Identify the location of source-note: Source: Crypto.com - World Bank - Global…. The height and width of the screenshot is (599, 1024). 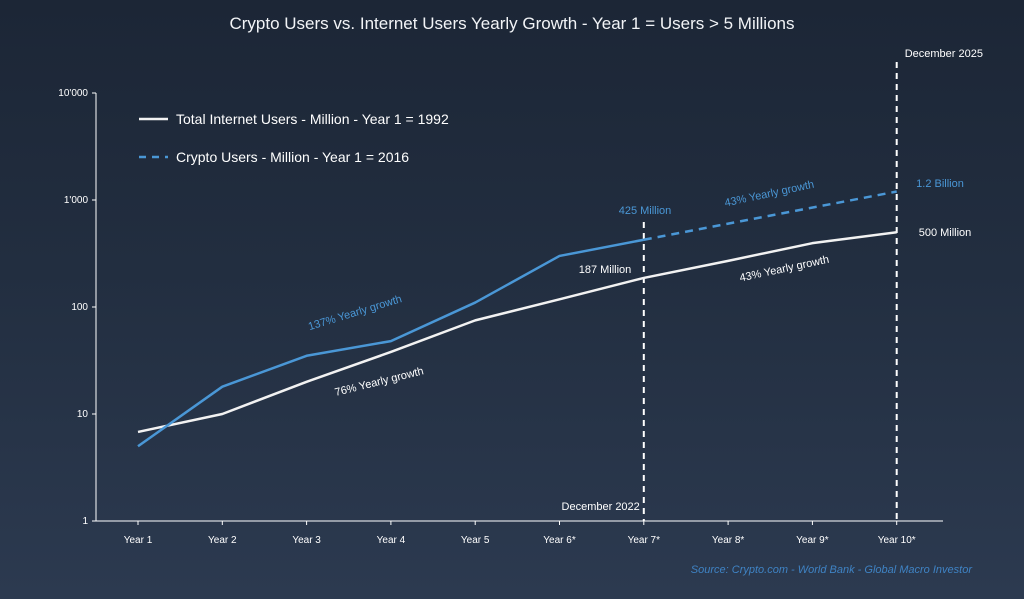
(831, 570).